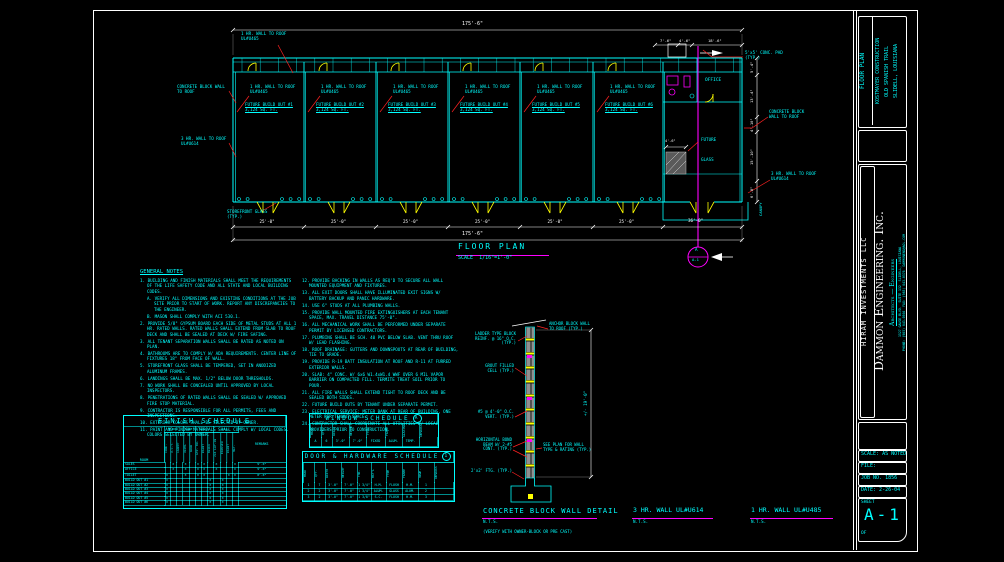 The height and width of the screenshot is (562, 1004). Describe the element at coordinates (320, 497) in the screenshot. I see `door-cell: 2` at that location.